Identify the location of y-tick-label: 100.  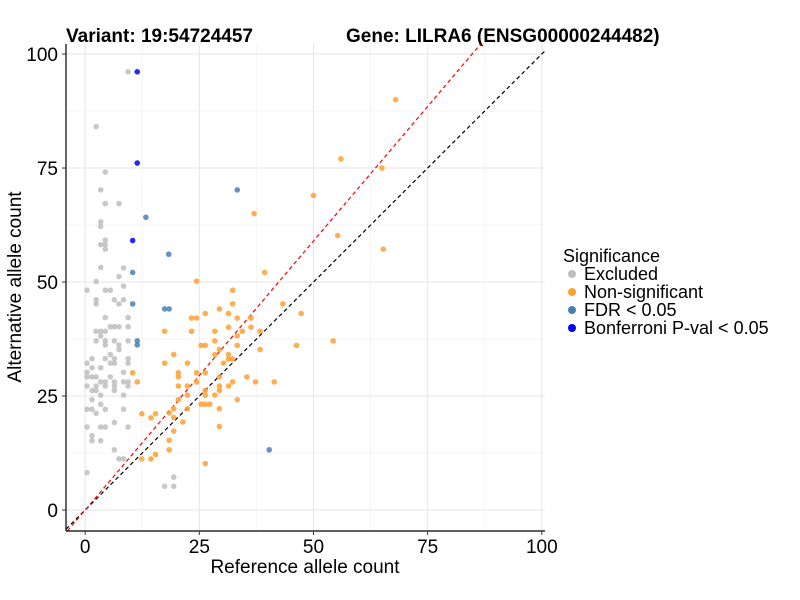
(42, 55).